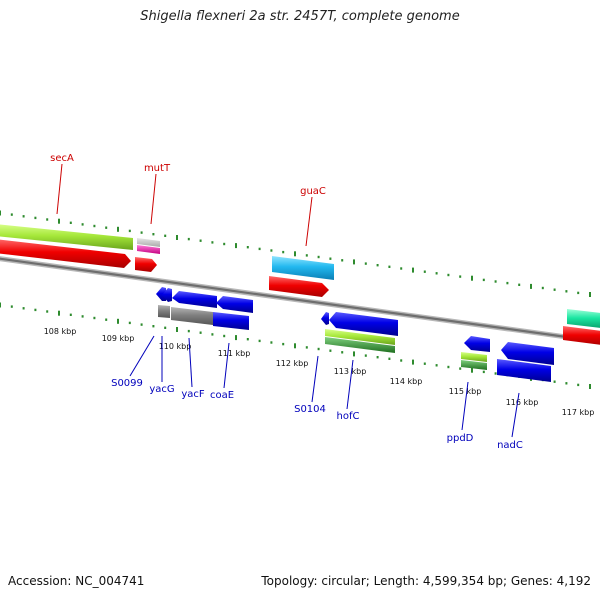  What do you see at coordinates (460, 438) in the screenshot?
I see `label-ppdD: ppdD` at bounding box center [460, 438].